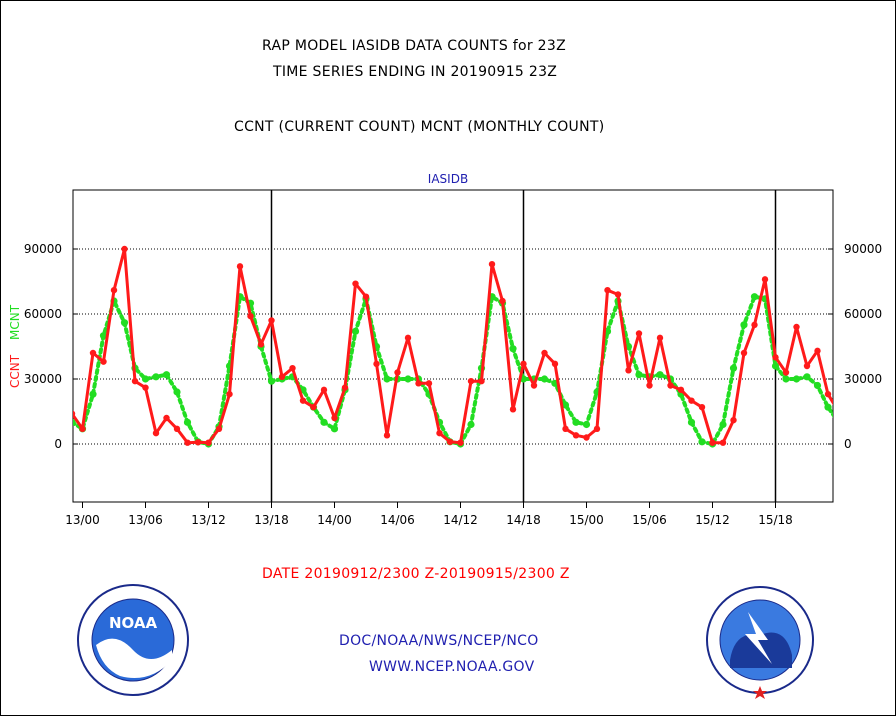 This screenshot has width=896, height=716. What do you see at coordinates (649, 520) in the screenshot?
I see `x-tick-label: 15/06` at bounding box center [649, 520].